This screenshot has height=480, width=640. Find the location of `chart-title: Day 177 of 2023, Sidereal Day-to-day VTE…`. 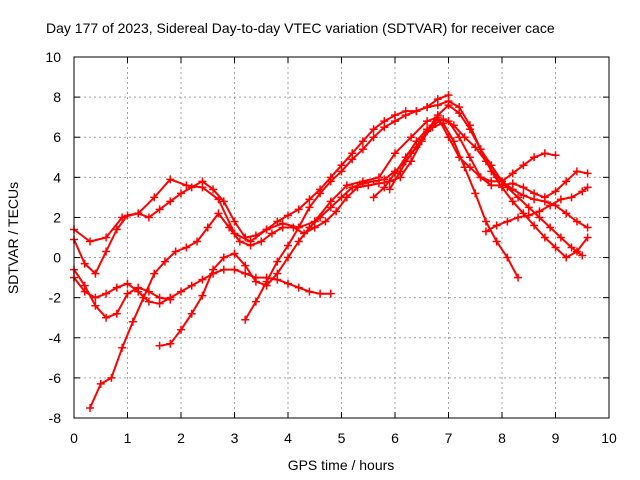

chart-title: Day 177 of 2023, Sidereal Day-to-day VTE… is located at coordinates (300, 28).